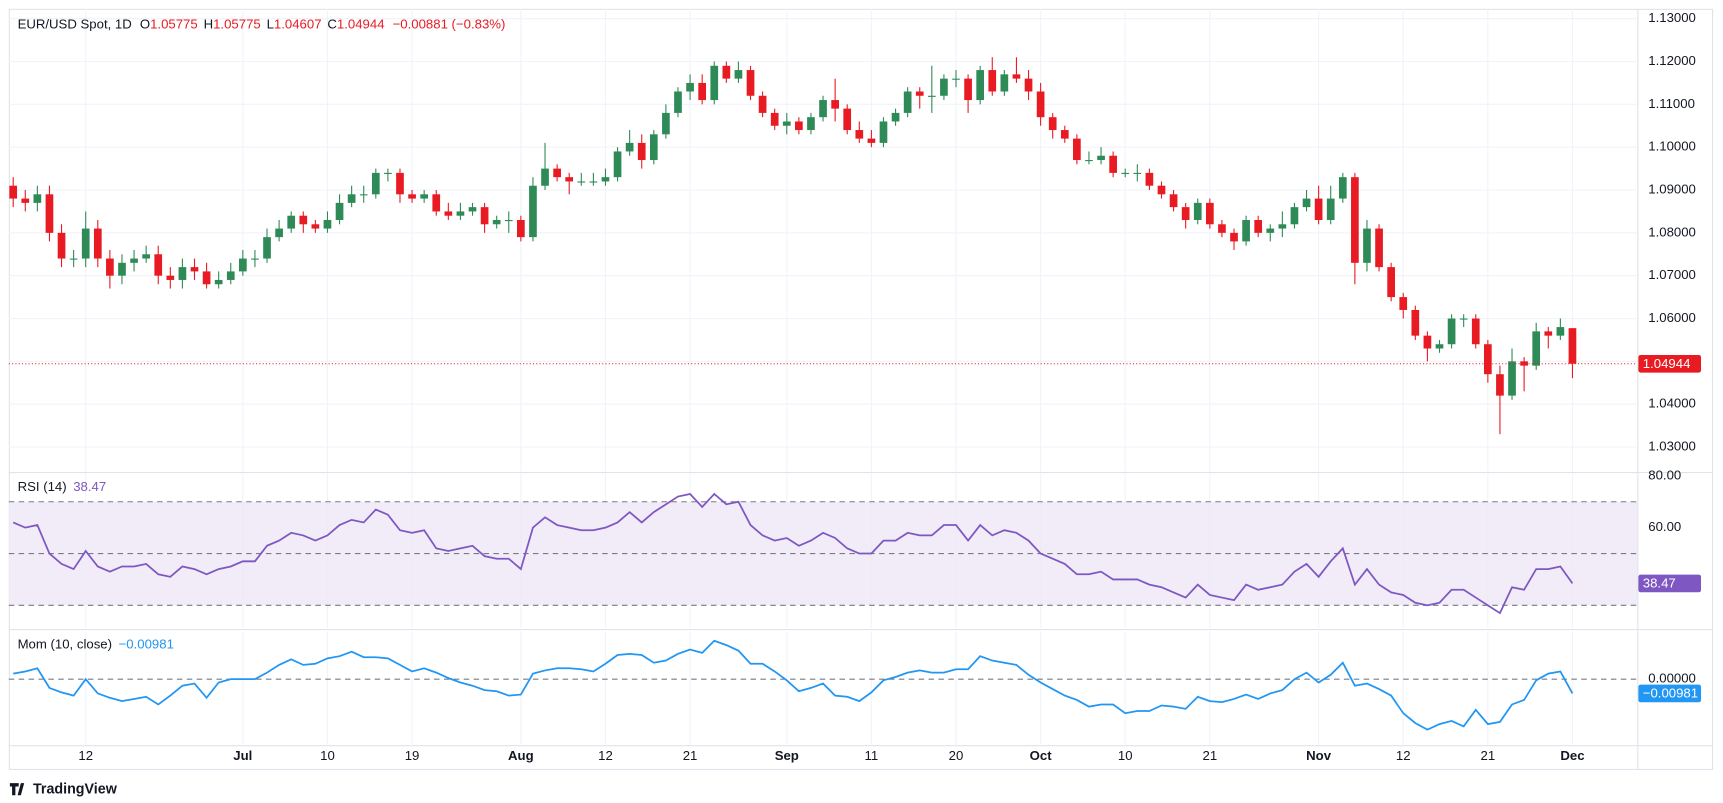 The width and height of the screenshot is (1723, 803). What do you see at coordinates (605, 755) in the screenshot?
I see `x-tick-label: 12` at bounding box center [605, 755].